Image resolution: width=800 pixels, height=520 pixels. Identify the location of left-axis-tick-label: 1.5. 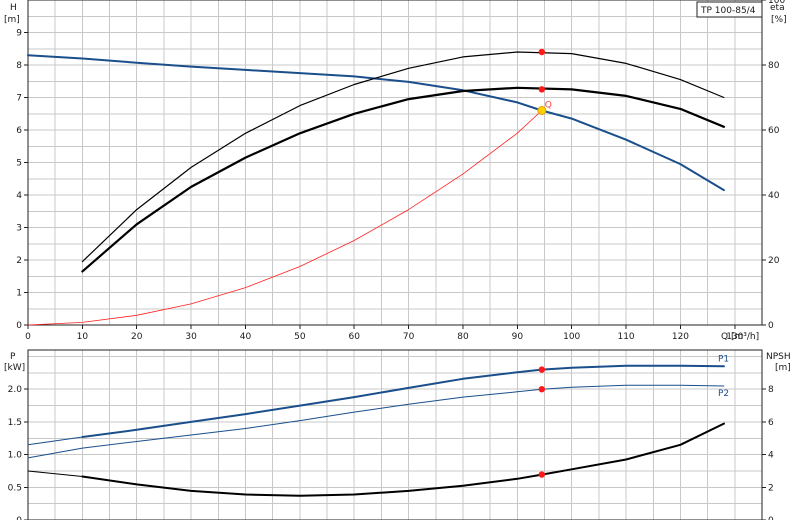
(15, 423).